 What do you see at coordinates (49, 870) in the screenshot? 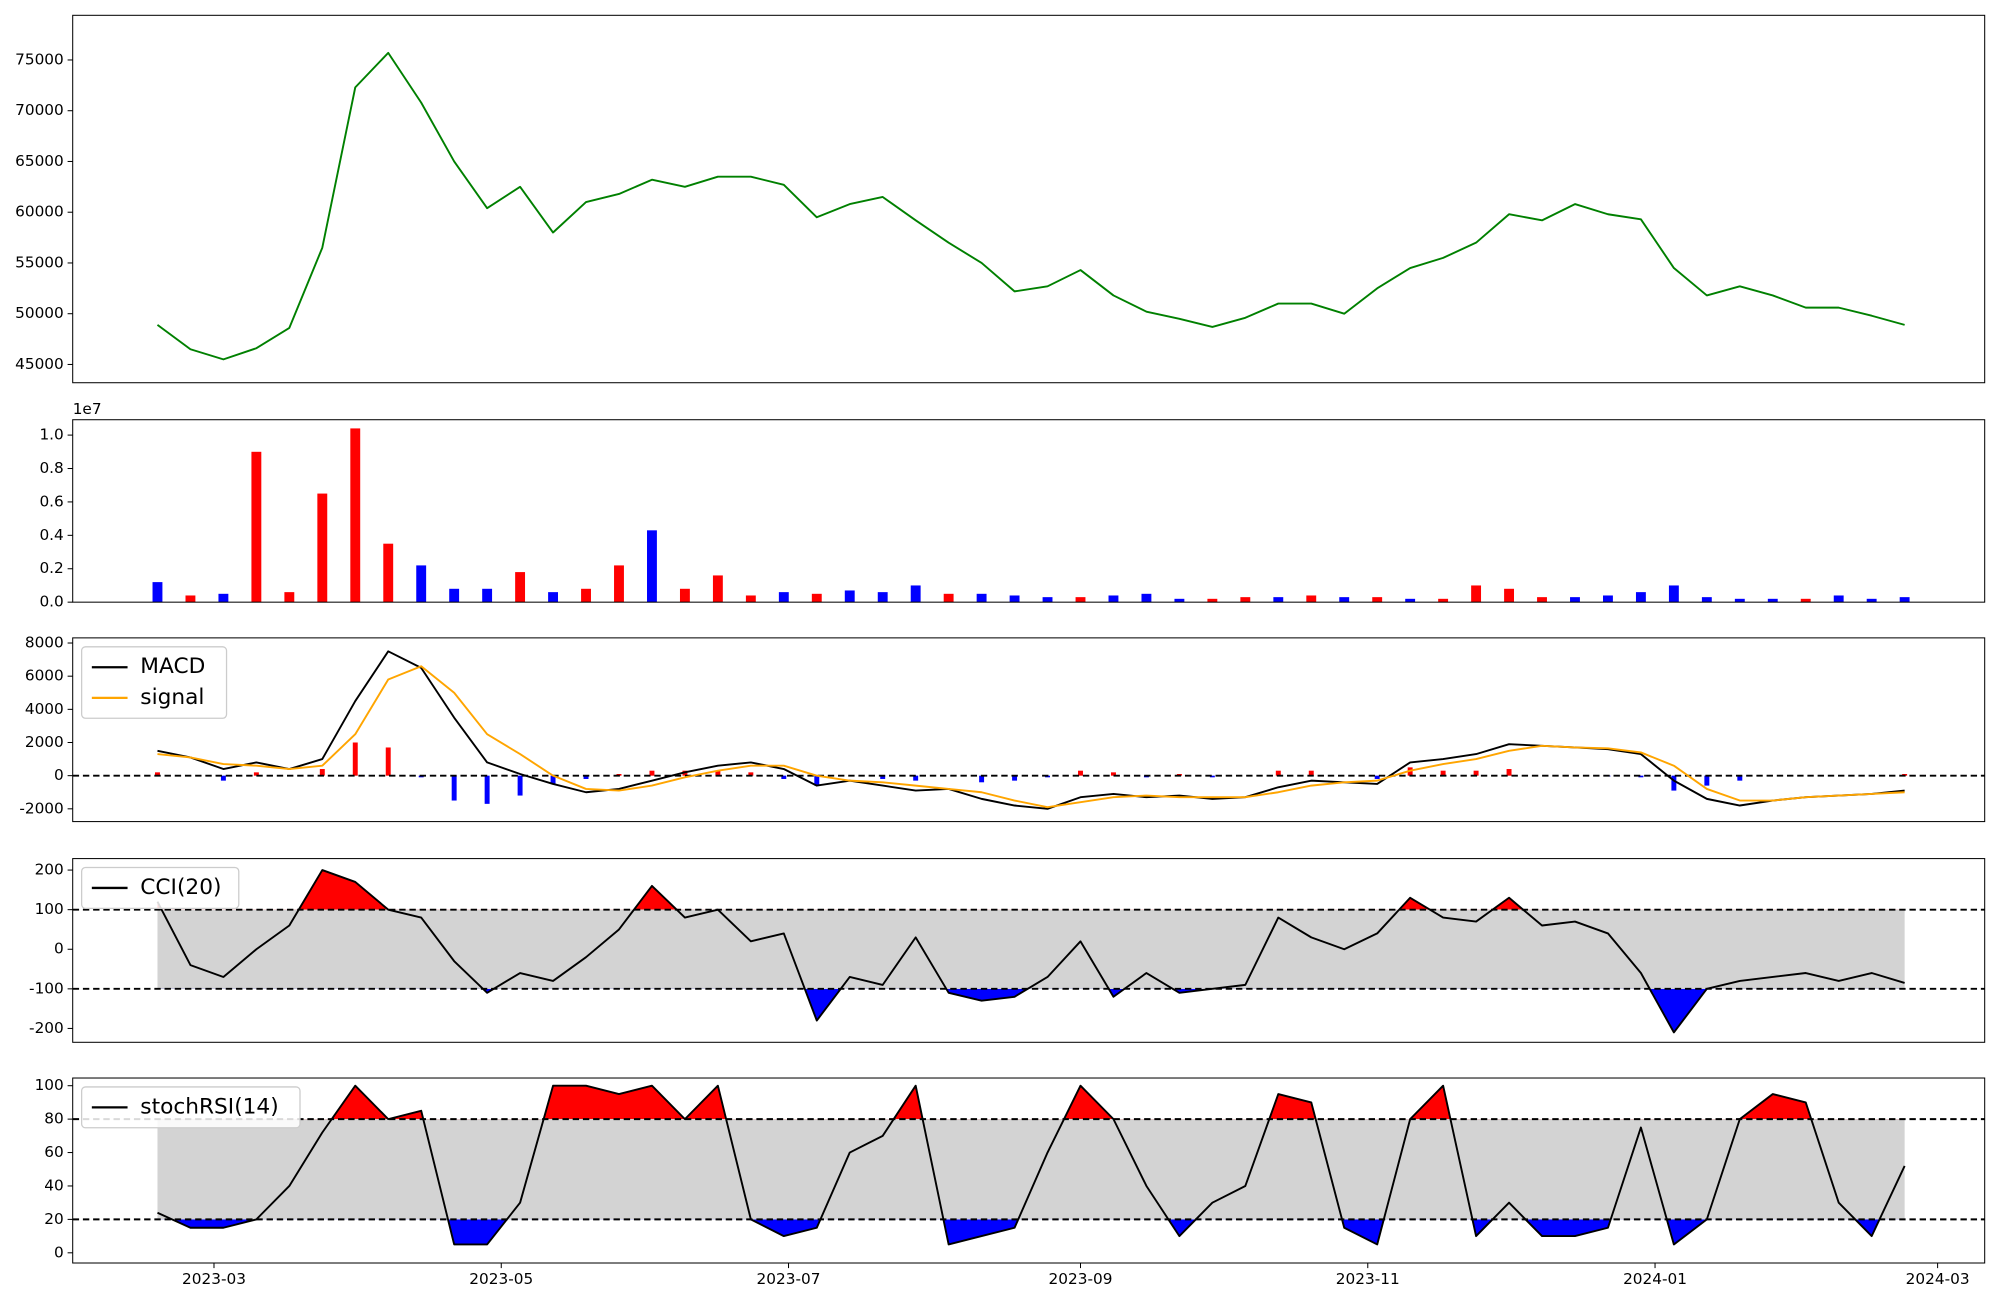
I see `y-tick-label: 200` at bounding box center [49, 870].